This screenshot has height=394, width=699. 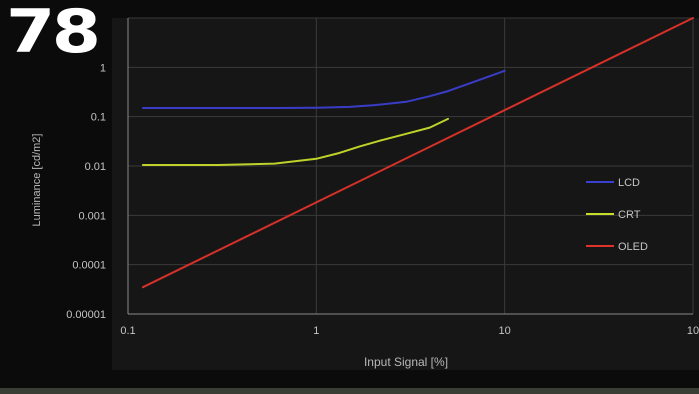 What do you see at coordinates (95, 167) in the screenshot?
I see `y-tick-label: 0.01` at bounding box center [95, 167].